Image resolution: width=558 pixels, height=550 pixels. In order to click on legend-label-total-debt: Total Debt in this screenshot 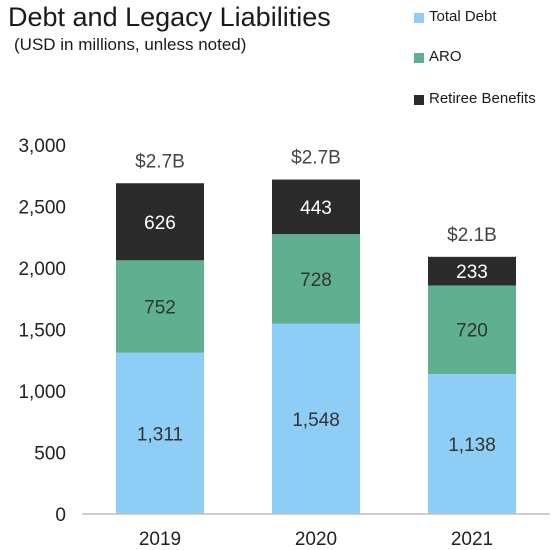, I will do `click(463, 16)`.